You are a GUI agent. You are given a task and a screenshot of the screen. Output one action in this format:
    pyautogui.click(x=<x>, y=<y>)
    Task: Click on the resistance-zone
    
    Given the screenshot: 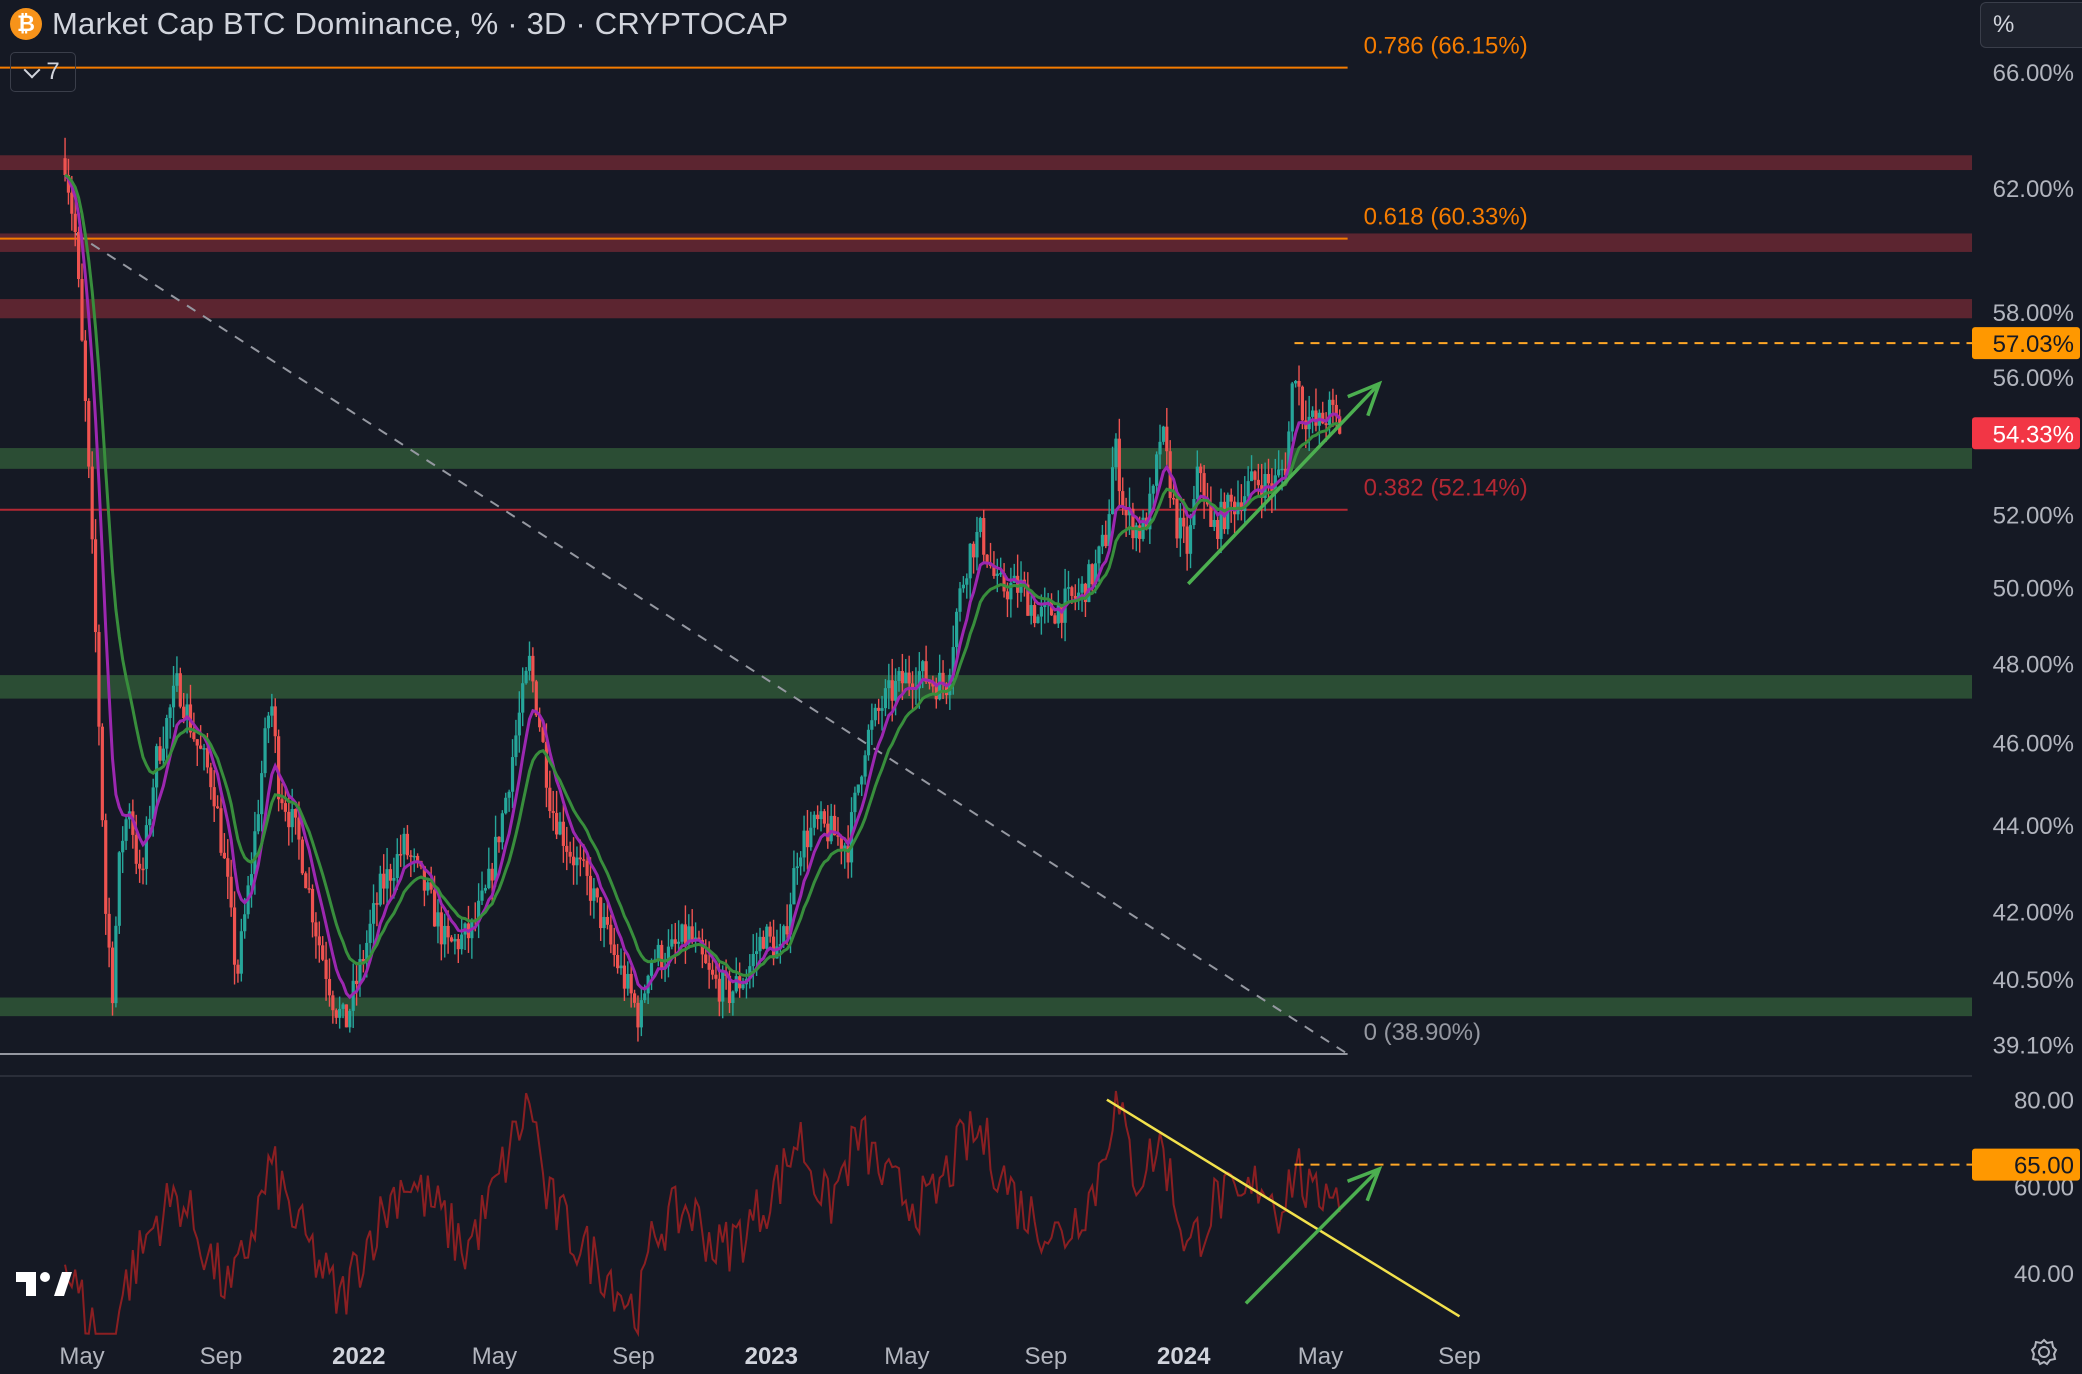 What is the action you would take?
    pyautogui.click(x=986, y=163)
    